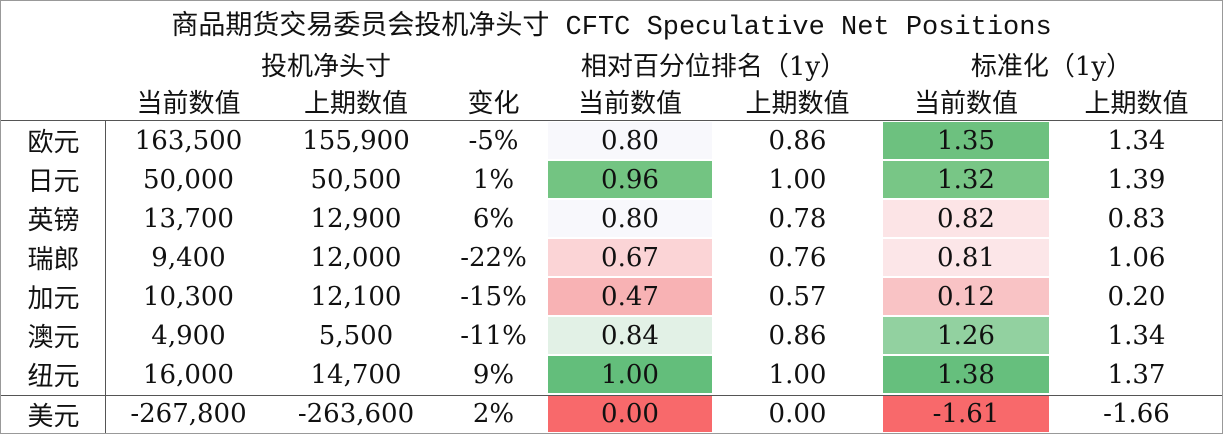 This screenshot has height=434, width=1223. I want to click on cell-value: 0.12, so click(966, 296).